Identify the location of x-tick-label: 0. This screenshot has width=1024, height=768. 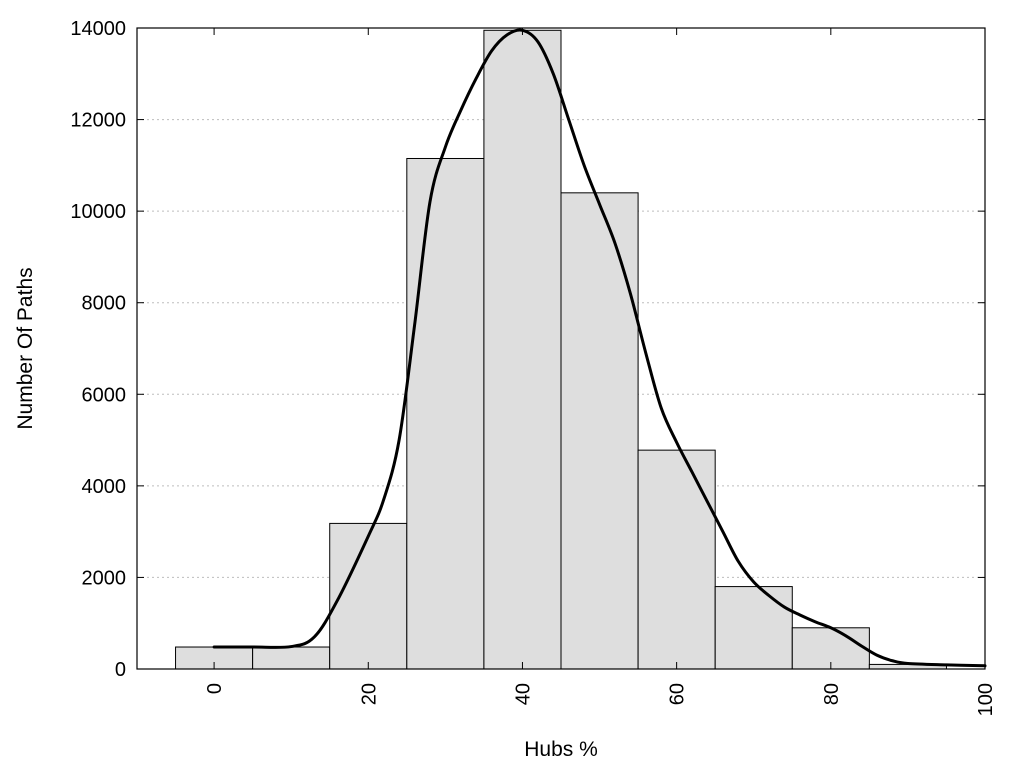
(215, 688).